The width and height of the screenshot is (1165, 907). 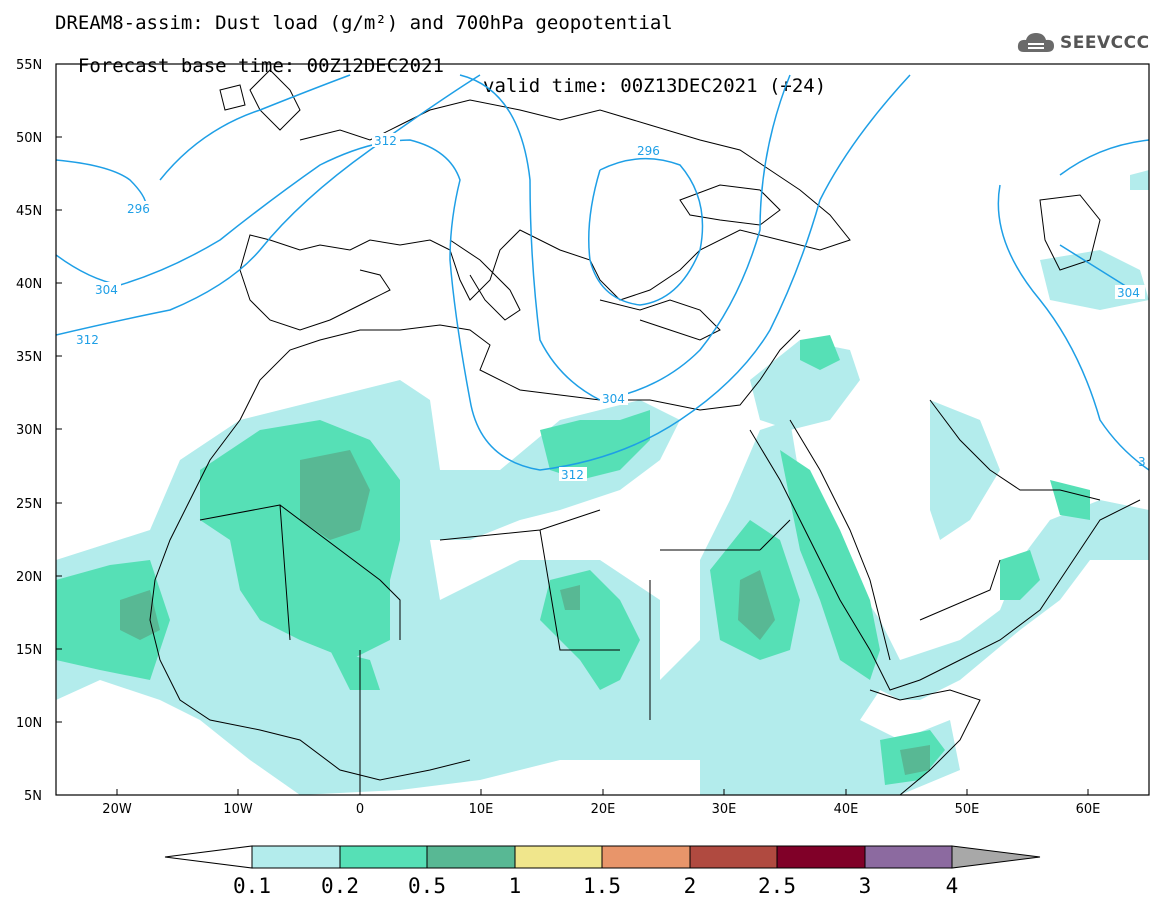 What do you see at coordinates (427, 886) in the screenshot?
I see `colorbar-label: 0.5` at bounding box center [427, 886].